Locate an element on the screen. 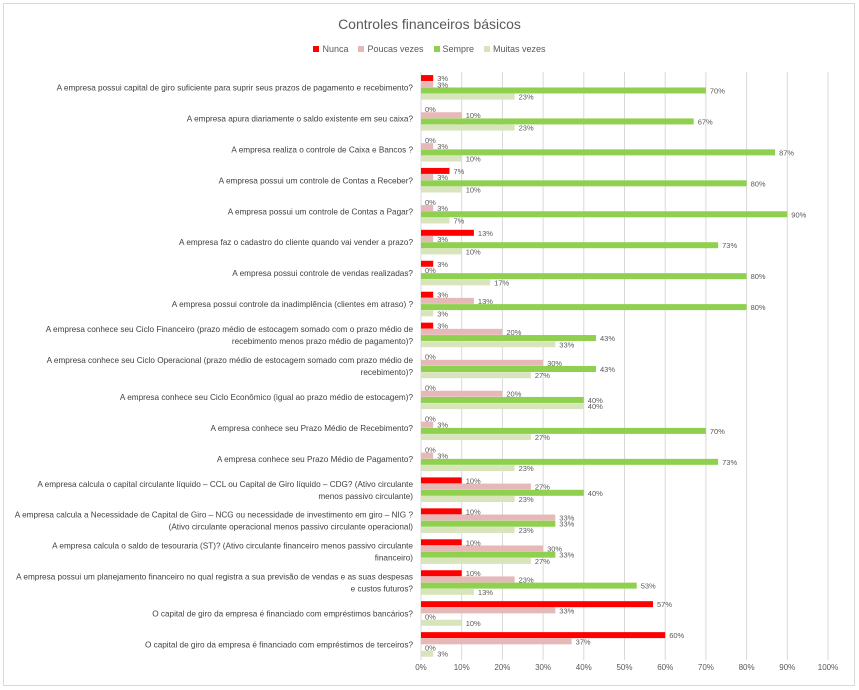  bar-value-label-17-2: 0% is located at coordinates (430, 617).